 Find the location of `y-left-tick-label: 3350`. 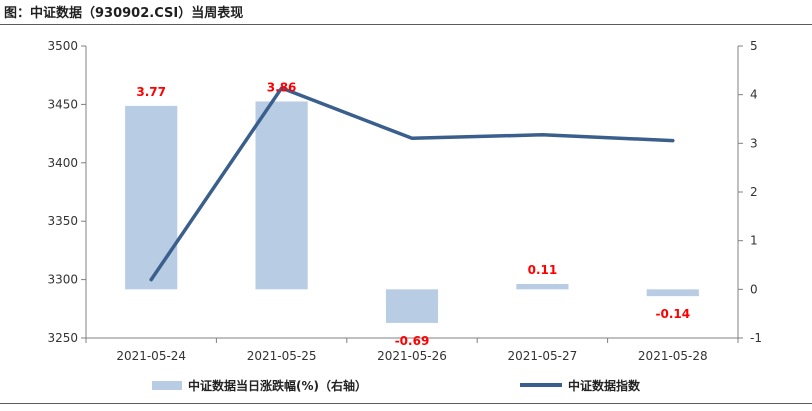

y-left-tick-label: 3350 is located at coordinates (62, 221).